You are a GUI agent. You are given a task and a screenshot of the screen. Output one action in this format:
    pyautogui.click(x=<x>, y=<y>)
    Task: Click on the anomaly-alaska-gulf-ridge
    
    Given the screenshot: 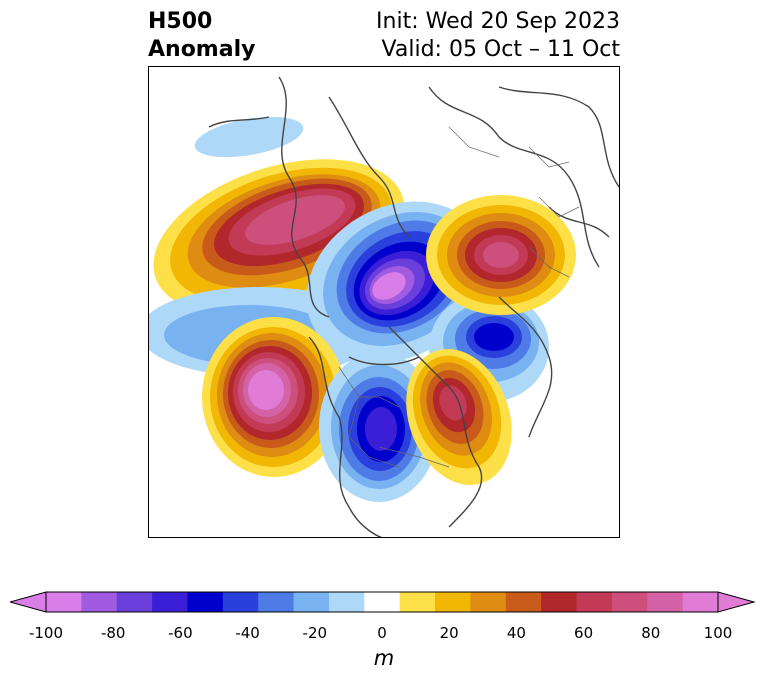 What is the action you would take?
    pyautogui.click(x=274, y=397)
    